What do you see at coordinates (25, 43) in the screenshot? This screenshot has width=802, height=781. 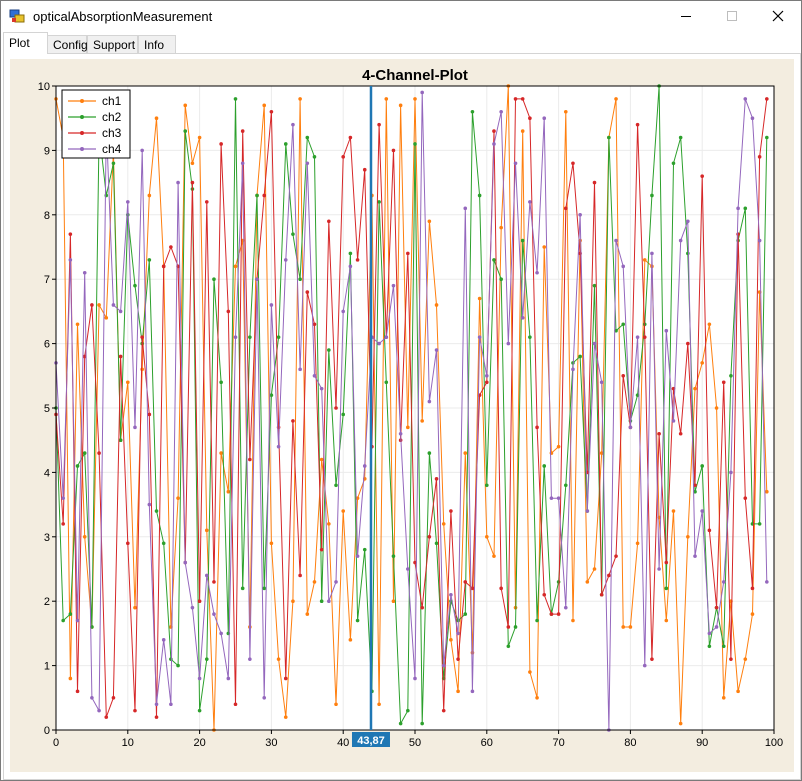 I see `tab-plot: Plot` at bounding box center [25, 43].